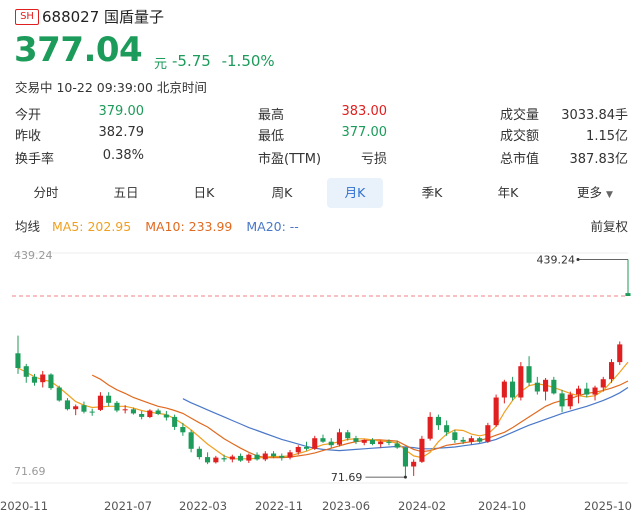 The image size is (640, 521). What do you see at coordinates (599, 159) in the screenshot?
I see `quote-value: 387.83亿` at bounding box center [599, 159].